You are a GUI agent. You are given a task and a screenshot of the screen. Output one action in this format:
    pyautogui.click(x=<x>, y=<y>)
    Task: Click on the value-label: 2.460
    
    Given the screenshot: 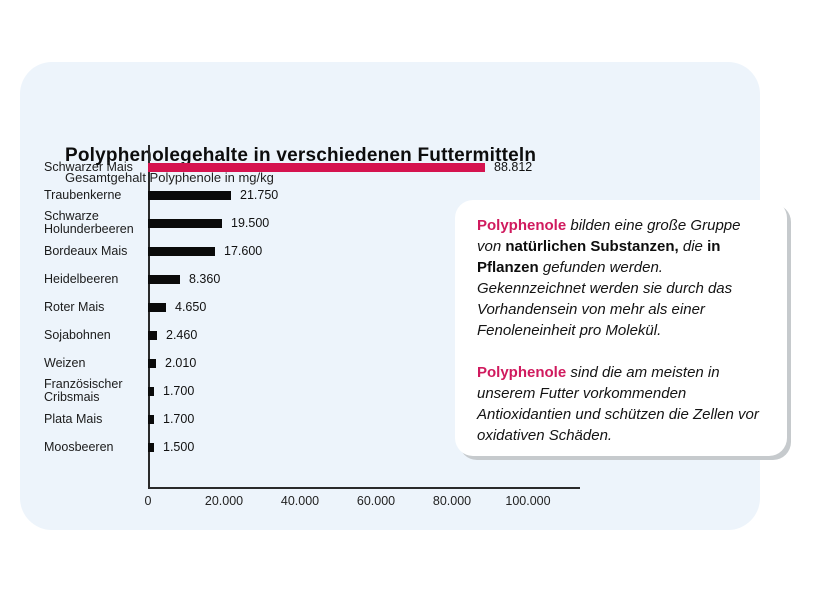 What is the action you would take?
    pyautogui.click(x=182, y=335)
    